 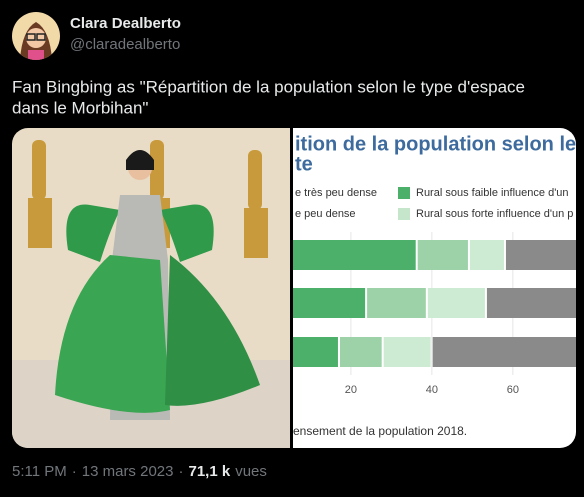 I want to click on chart-title: te, so click(x=304, y=164).